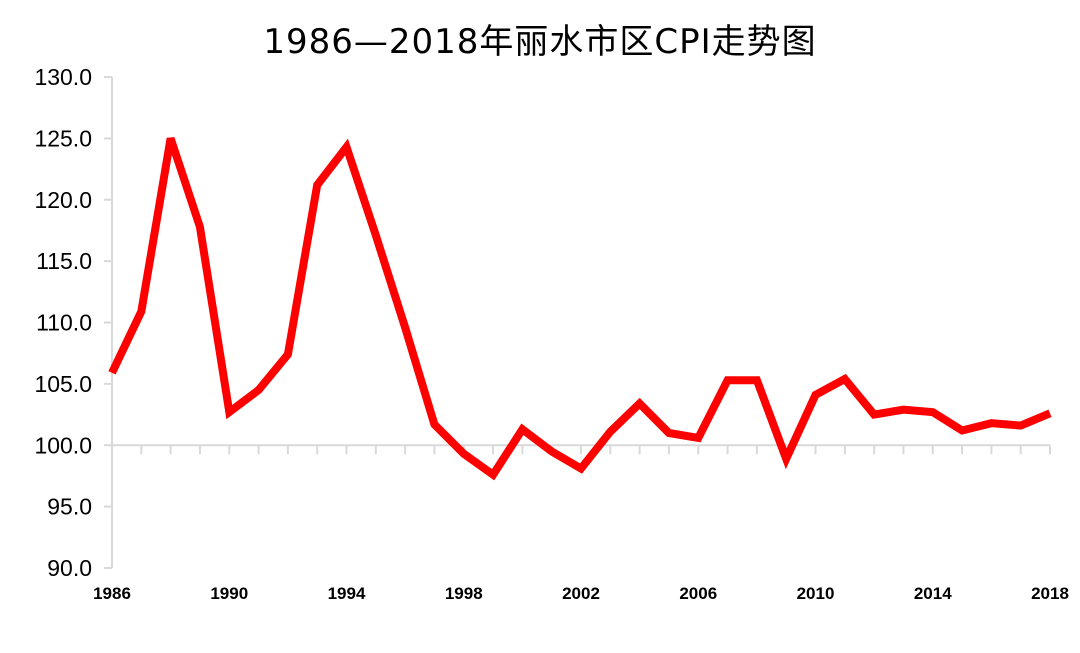 The width and height of the screenshot is (1080, 653). What do you see at coordinates (933, 593) in the screenshot?
I see `x-tick-label: 2014` at bounding box center [933, 593].